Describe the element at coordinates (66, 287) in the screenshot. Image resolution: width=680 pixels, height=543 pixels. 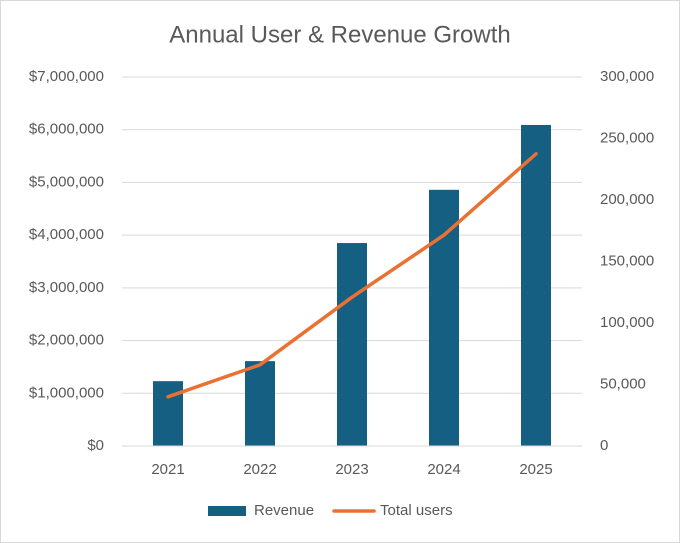
I see `y-tick-label: $3,000,000` at that location.